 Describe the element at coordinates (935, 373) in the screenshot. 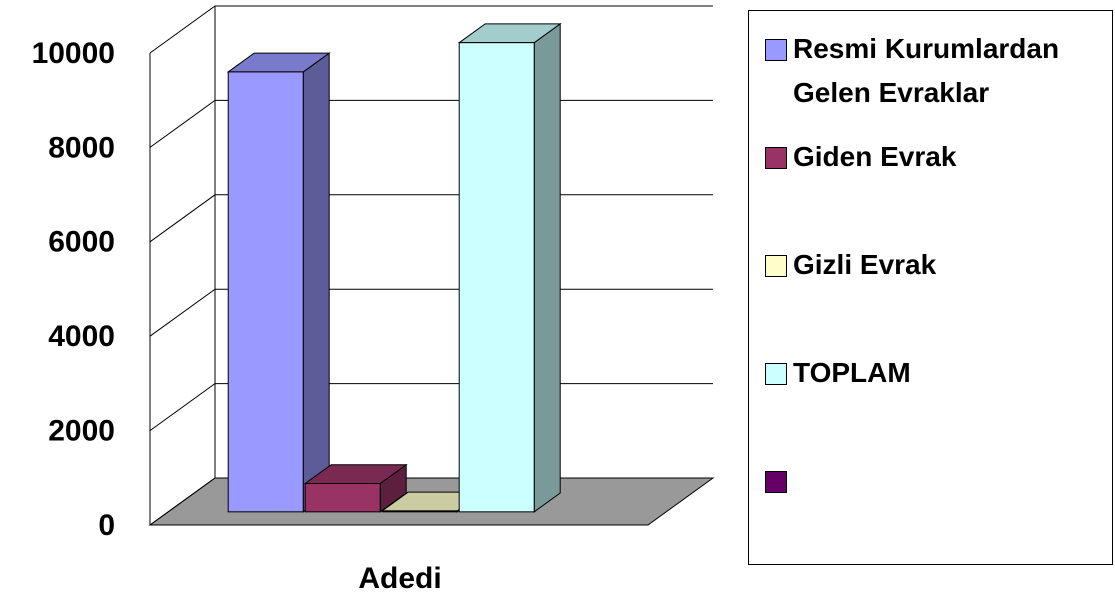

I see `legend-entry: TOPLAM` at that location.